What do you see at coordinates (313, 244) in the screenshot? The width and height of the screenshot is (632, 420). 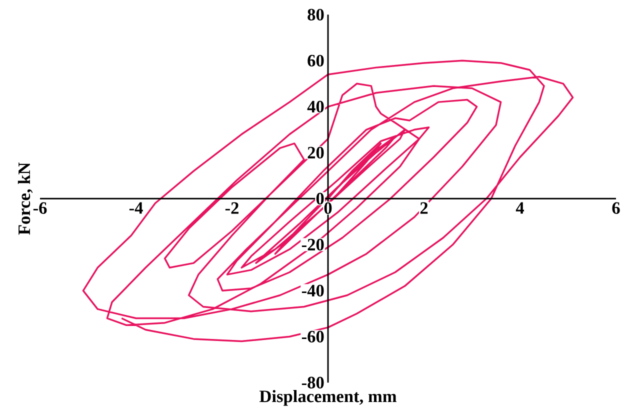 I see `y-tick-label: -20` at bounding box center [313, 244].